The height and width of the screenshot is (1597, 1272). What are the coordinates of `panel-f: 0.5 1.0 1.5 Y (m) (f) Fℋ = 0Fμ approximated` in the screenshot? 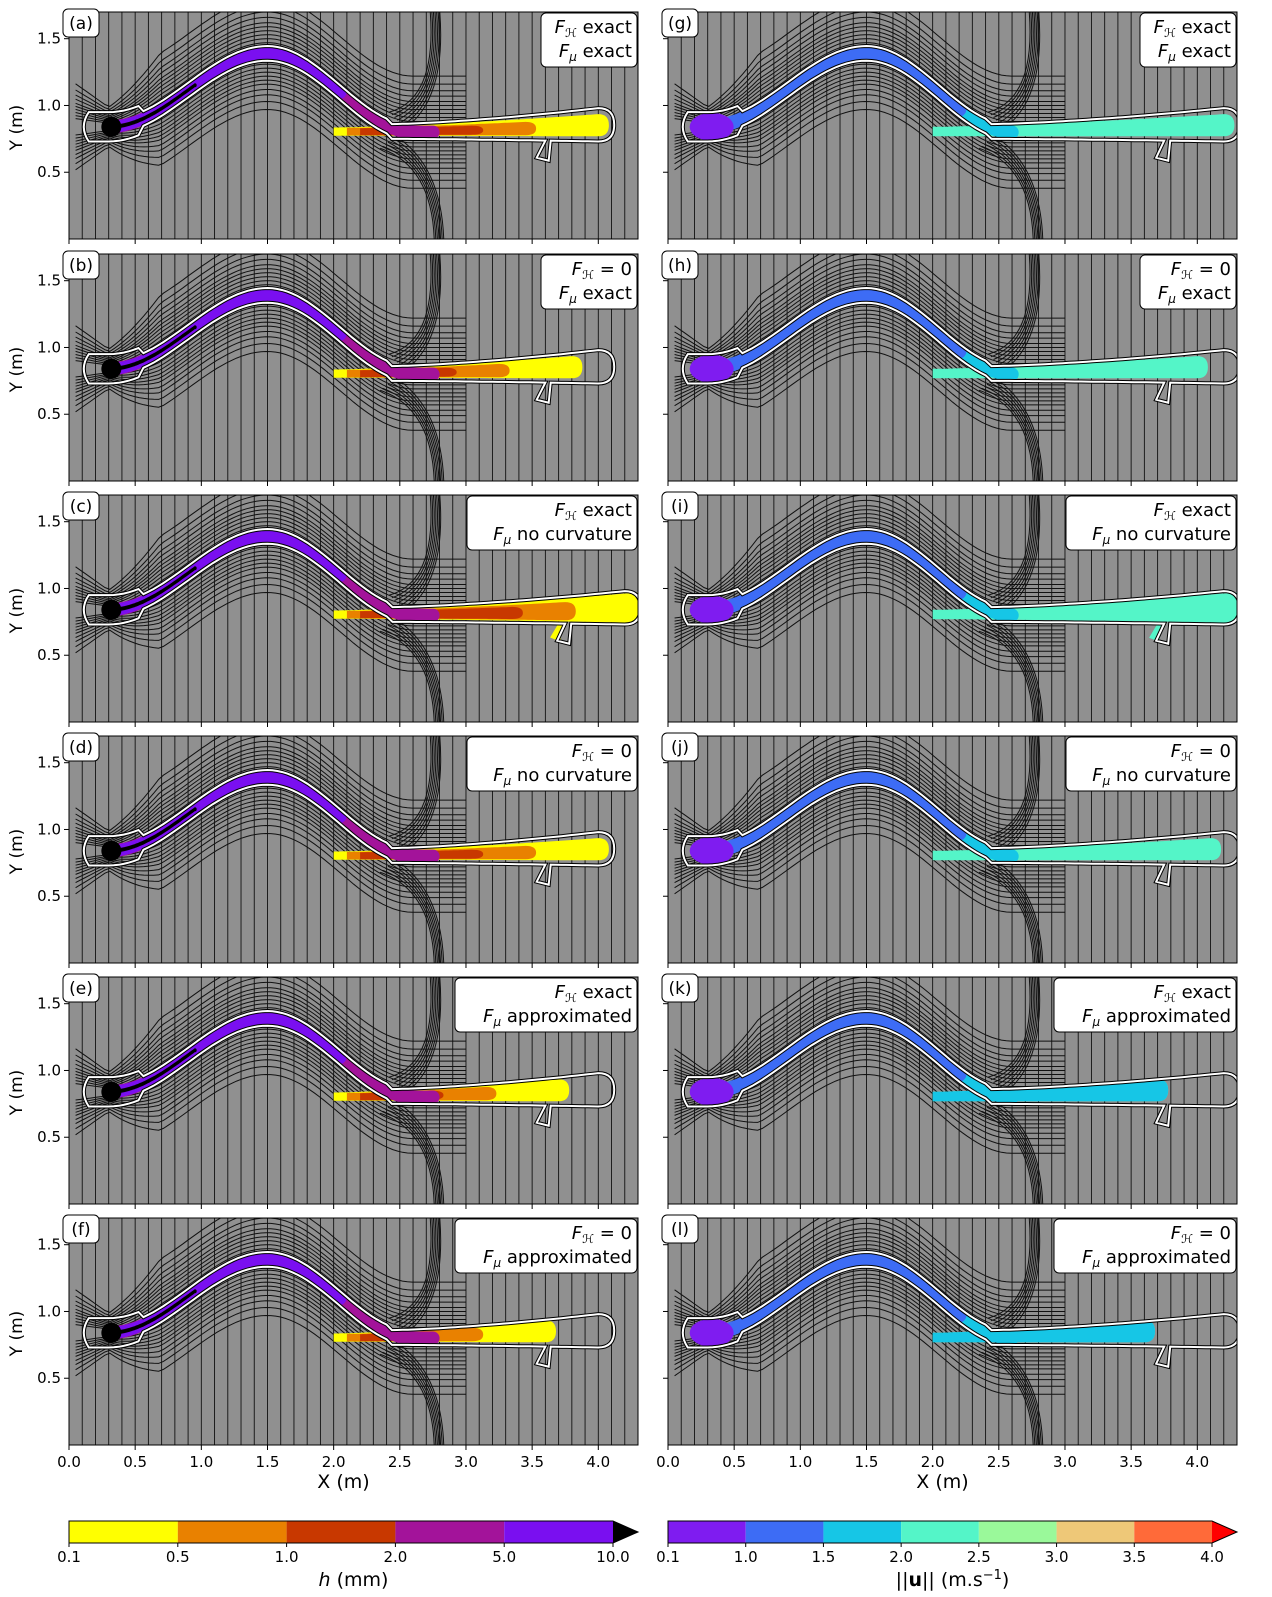 It's located at (323, 1332).